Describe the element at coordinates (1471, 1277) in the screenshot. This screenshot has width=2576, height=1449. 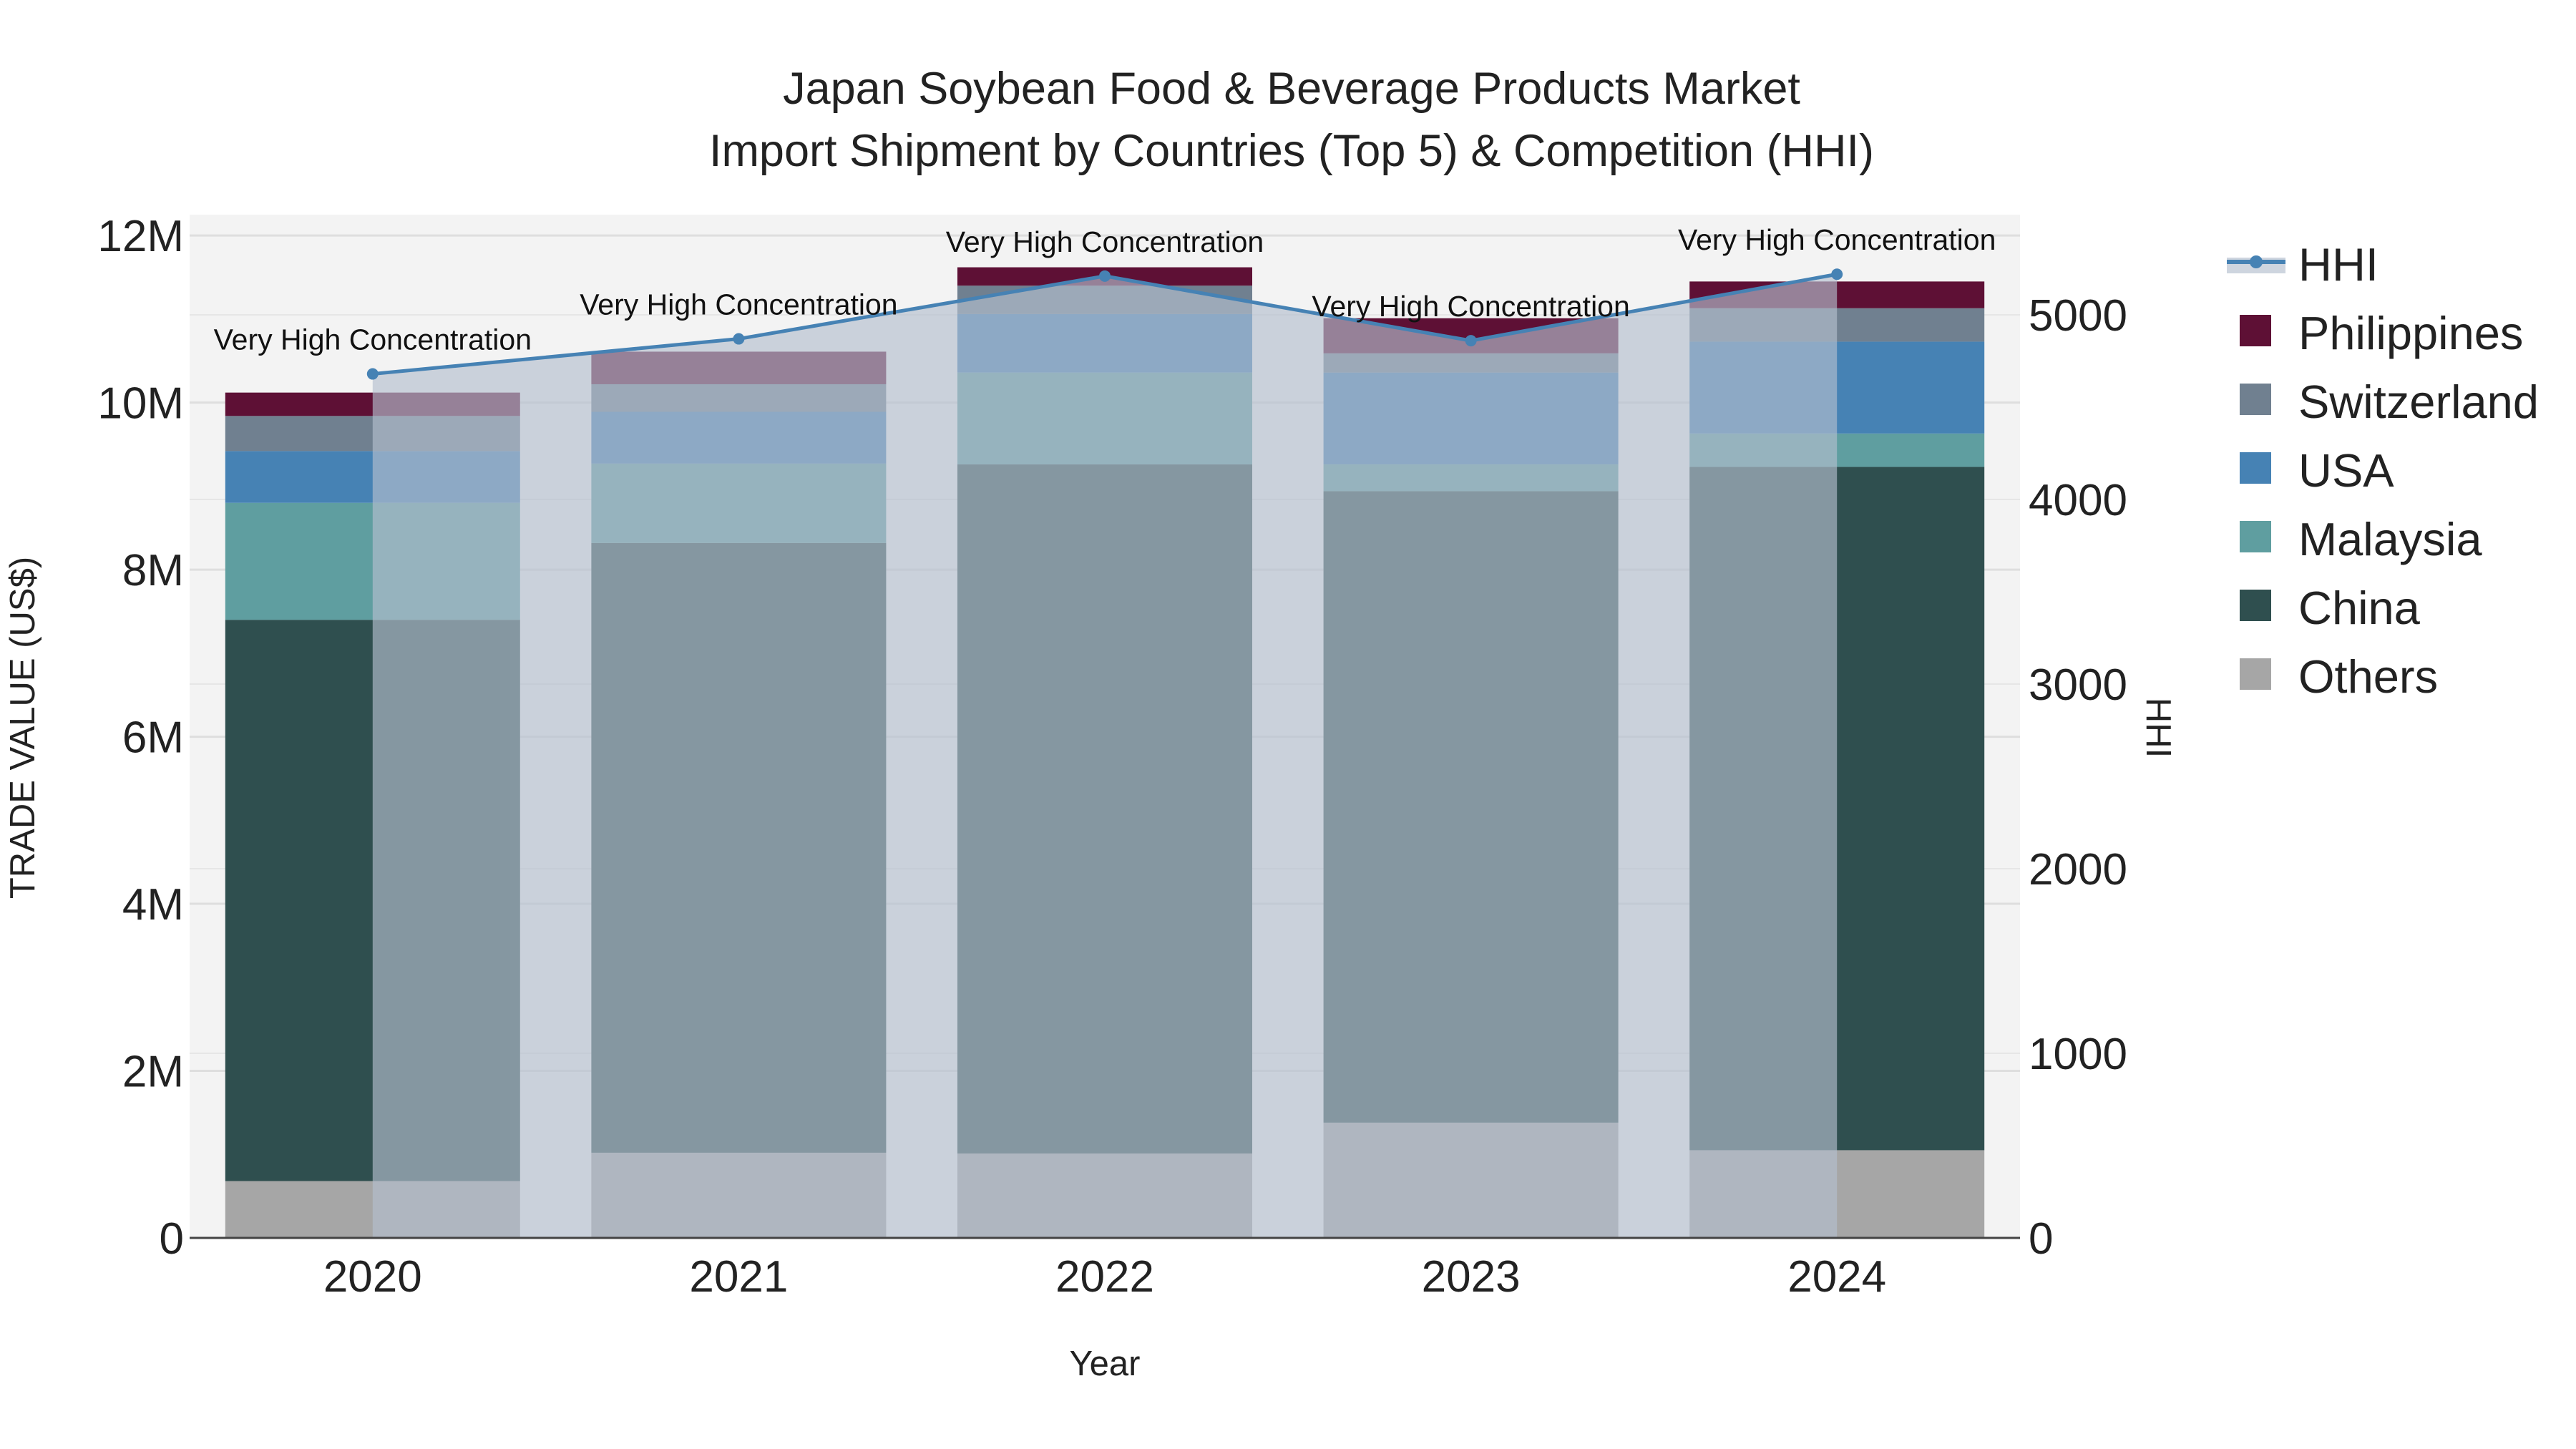
I see `x-tick-label-2023: 2023` at that location.